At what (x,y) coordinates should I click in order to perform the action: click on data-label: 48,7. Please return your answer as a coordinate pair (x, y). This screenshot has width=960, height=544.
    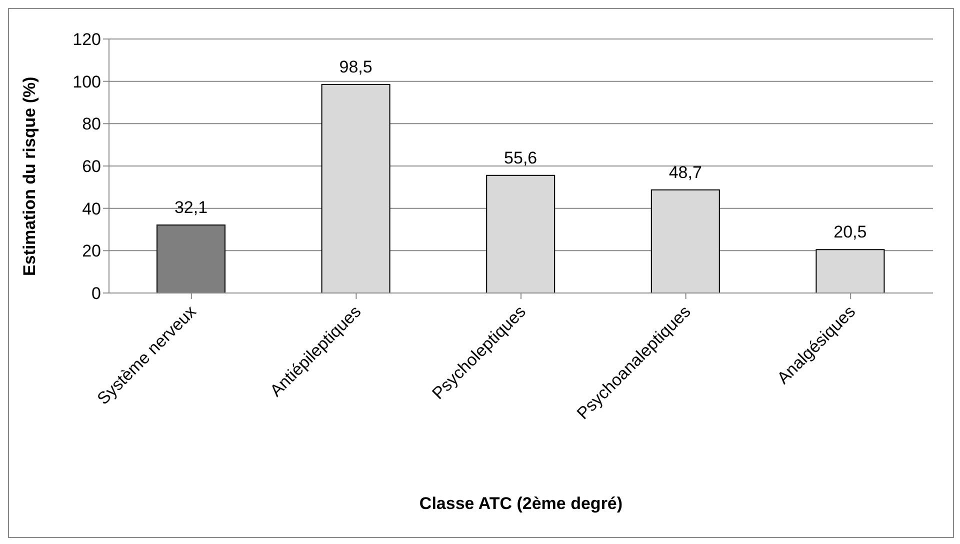
    Looking at the image, I should click on (685, 172).